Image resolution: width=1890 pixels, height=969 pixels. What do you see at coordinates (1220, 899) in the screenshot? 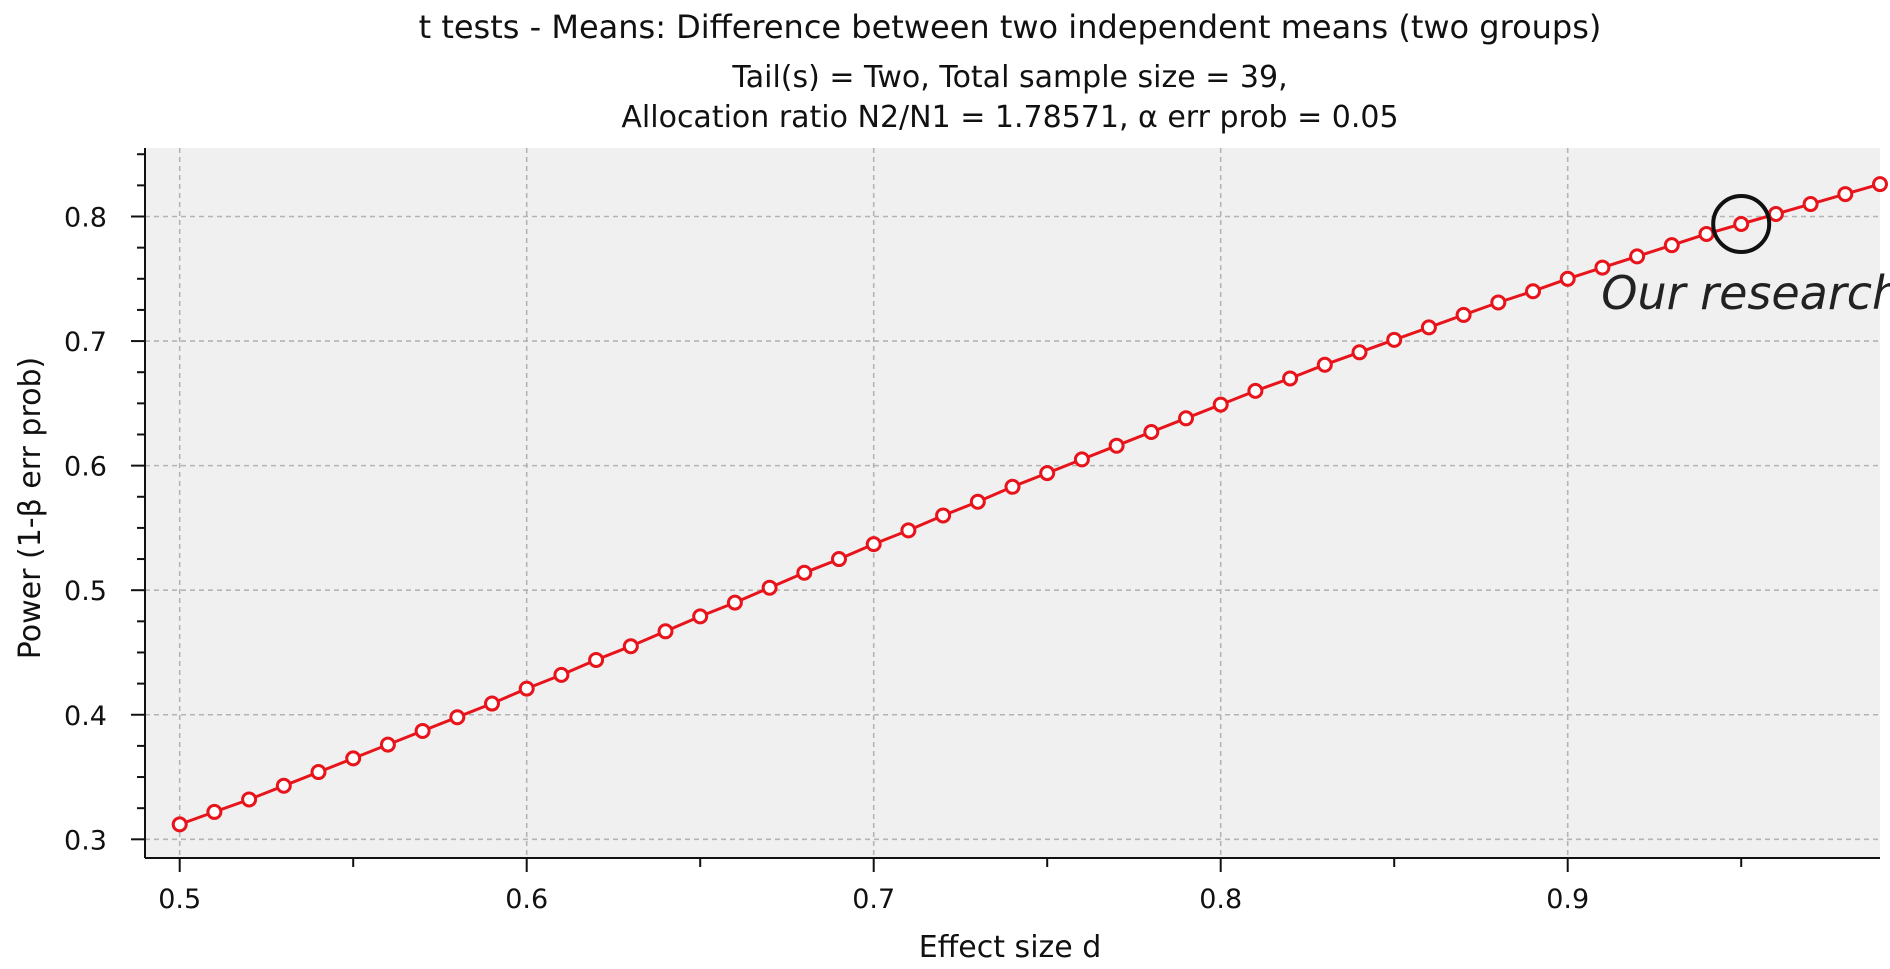
I see `x-tick-label: 0.8` at bounding box center [1220, 899].